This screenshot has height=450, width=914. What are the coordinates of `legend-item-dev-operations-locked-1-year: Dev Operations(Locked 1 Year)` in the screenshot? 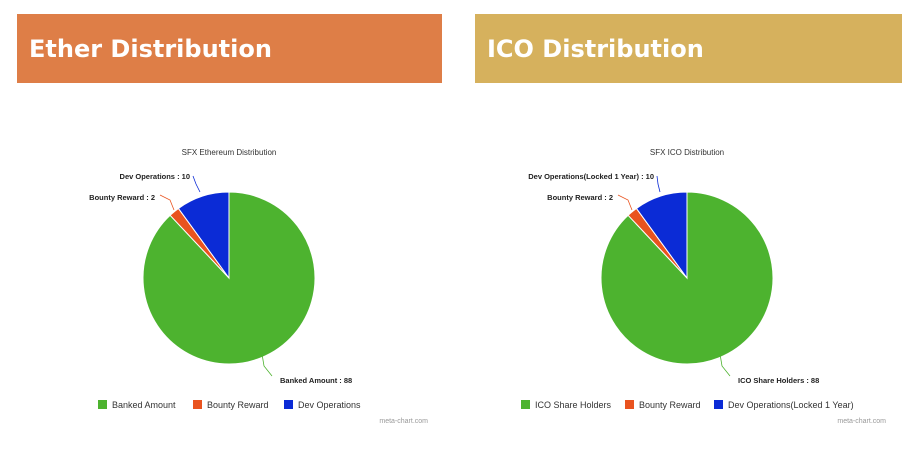 It's located at (784, 405).